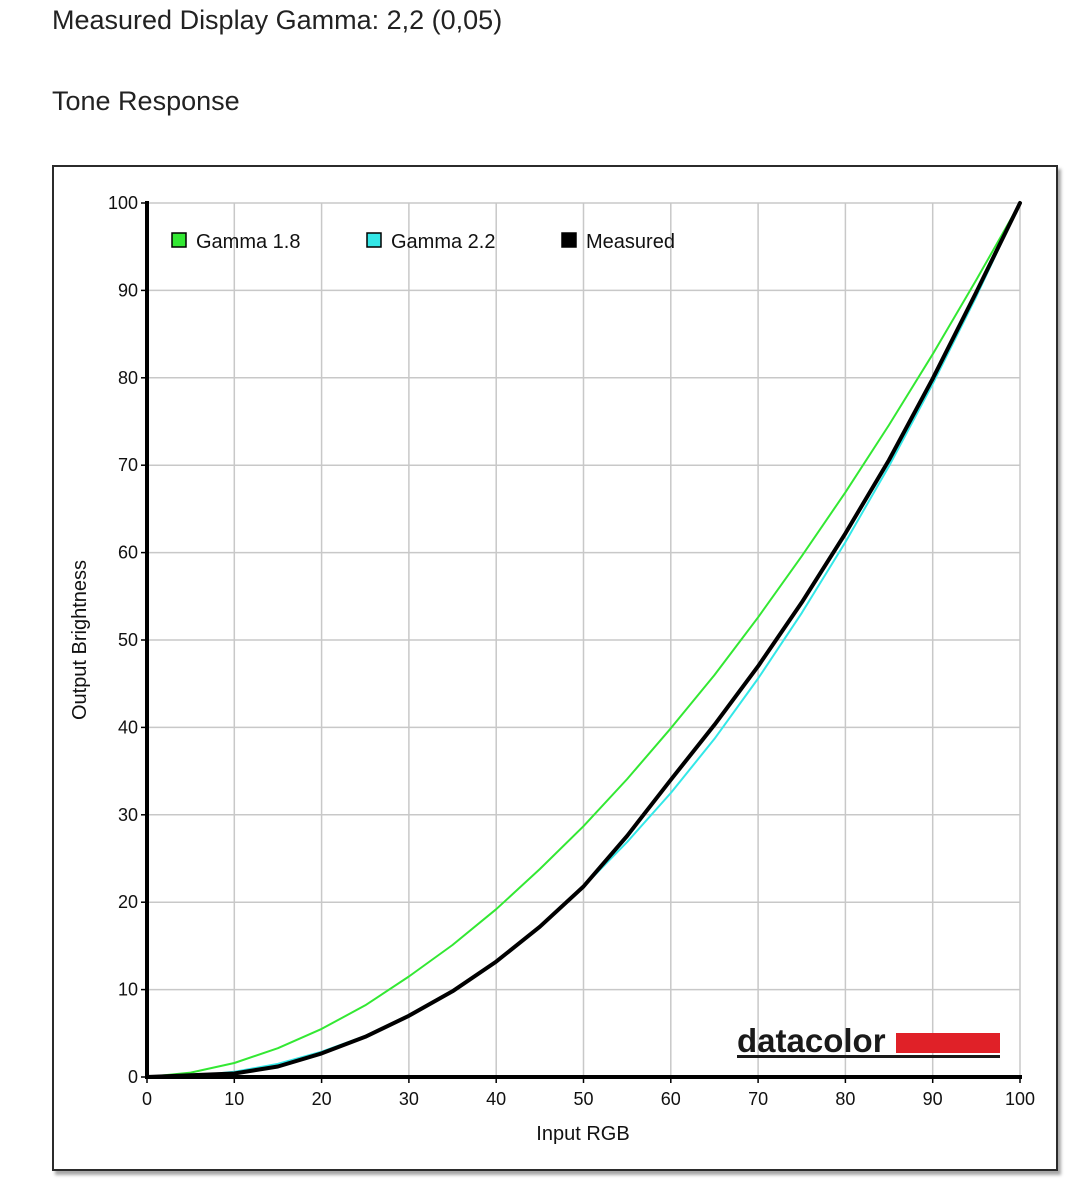  What do you see at coordinates (128, 640) in the screenshot?
I see `y-tick-label: 50` at bounding box center [128, 640].